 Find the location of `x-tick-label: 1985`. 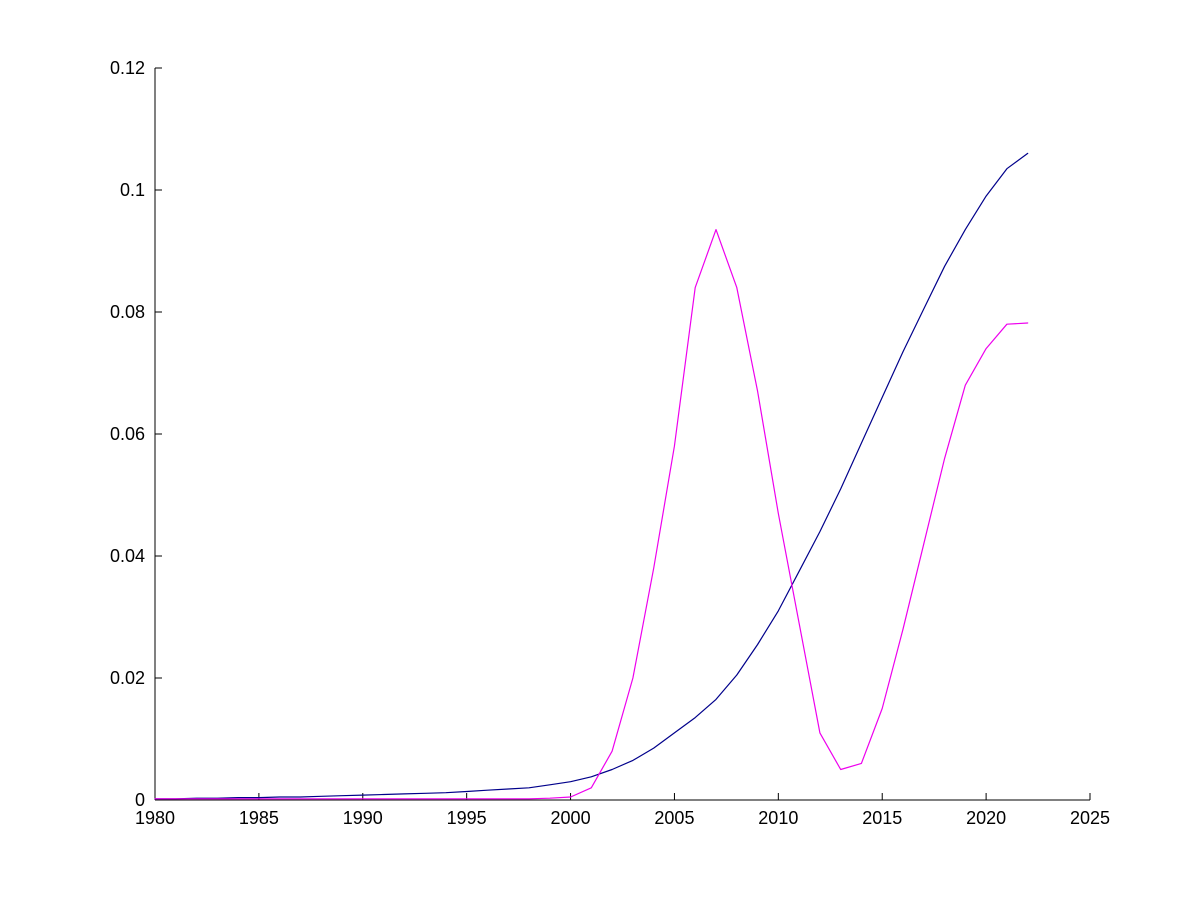

x-tick-label: 1985 is located at coordinates (259, 818).